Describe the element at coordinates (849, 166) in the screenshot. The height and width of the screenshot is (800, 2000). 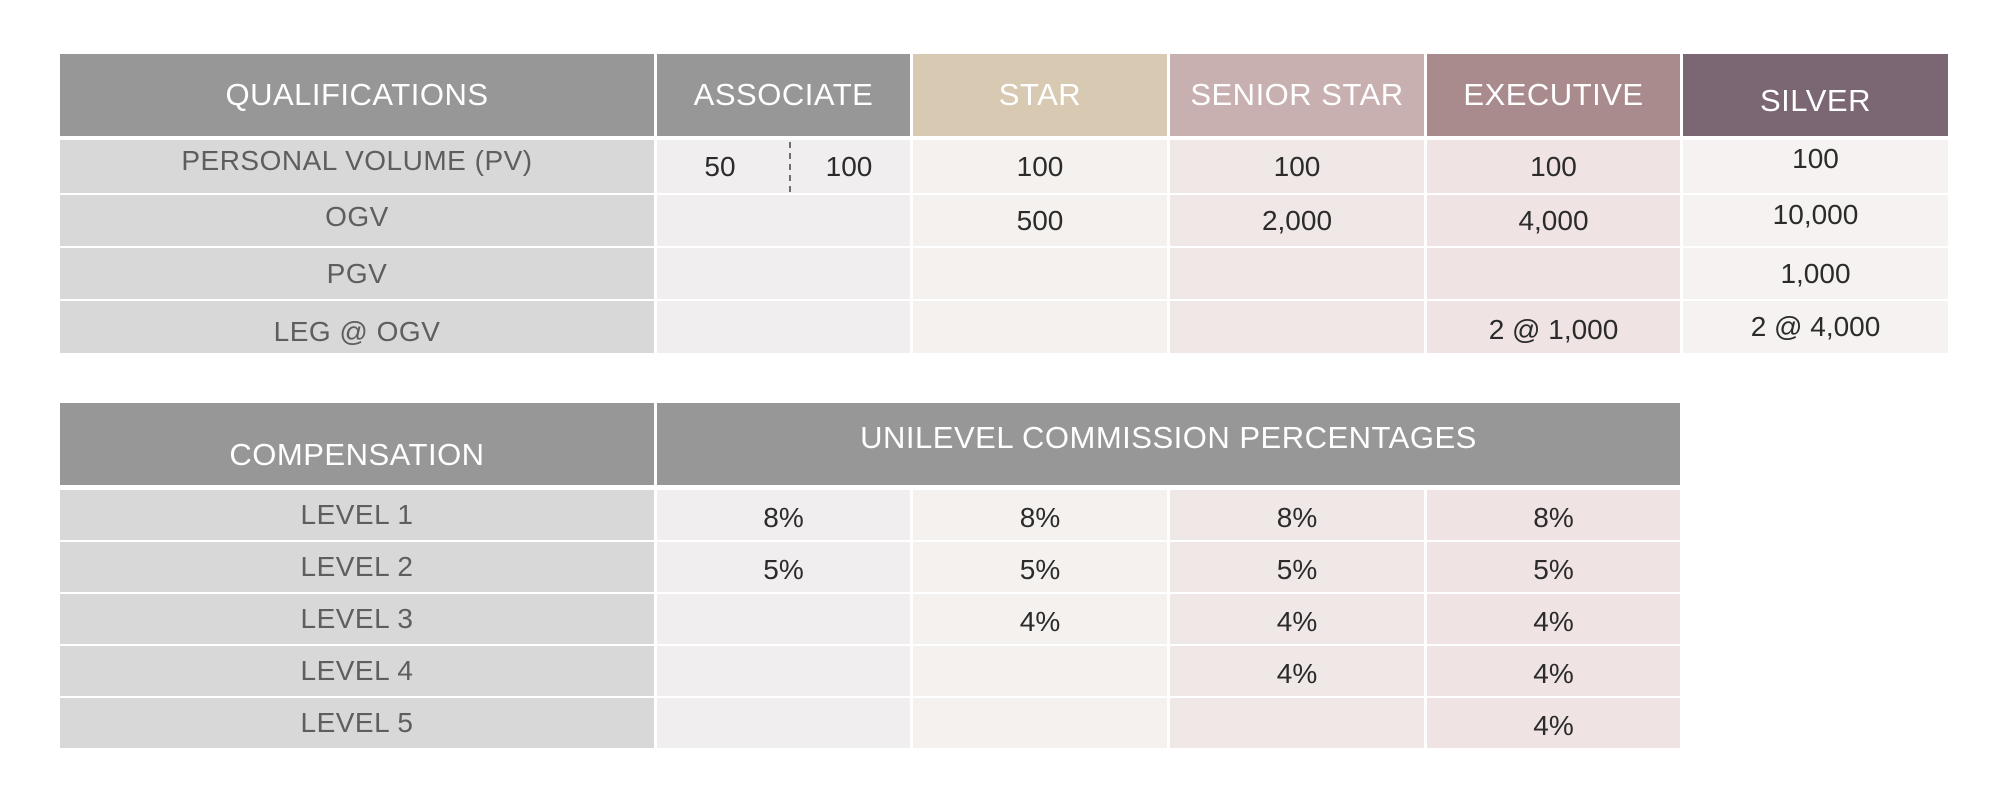
I see `associate-pv-high: 100` at that location.